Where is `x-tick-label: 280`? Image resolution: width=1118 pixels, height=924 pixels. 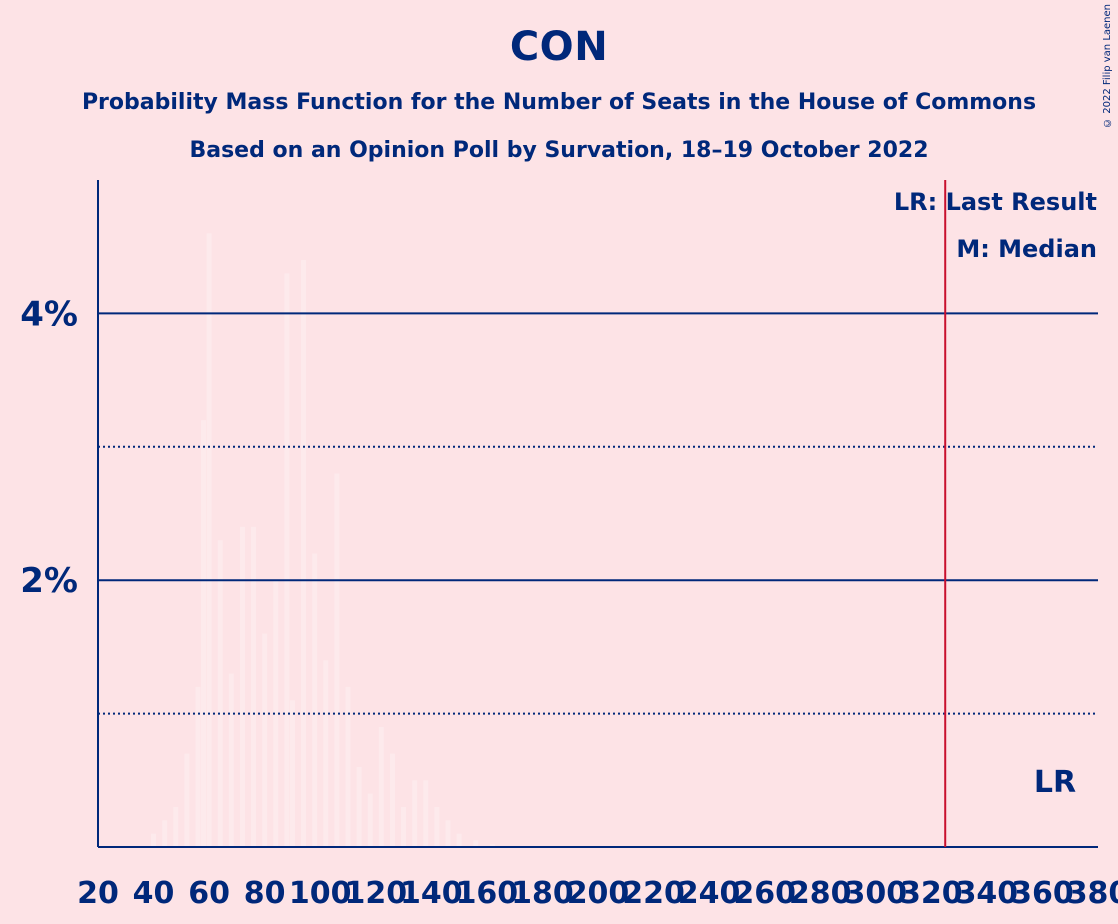
x-tick-label: 280 is located at coordinates (820, 893).